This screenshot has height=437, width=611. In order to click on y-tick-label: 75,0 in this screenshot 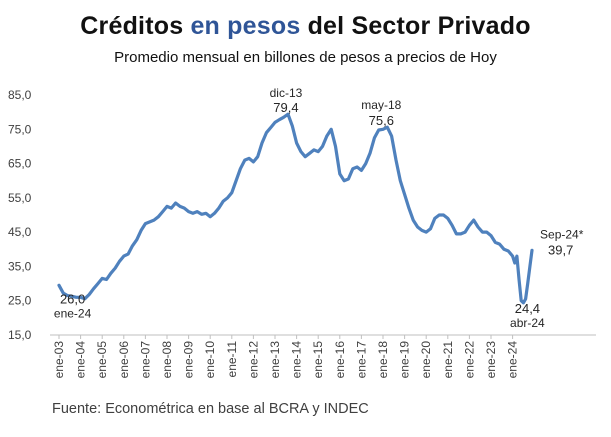, I will do `click(20, 129)`.